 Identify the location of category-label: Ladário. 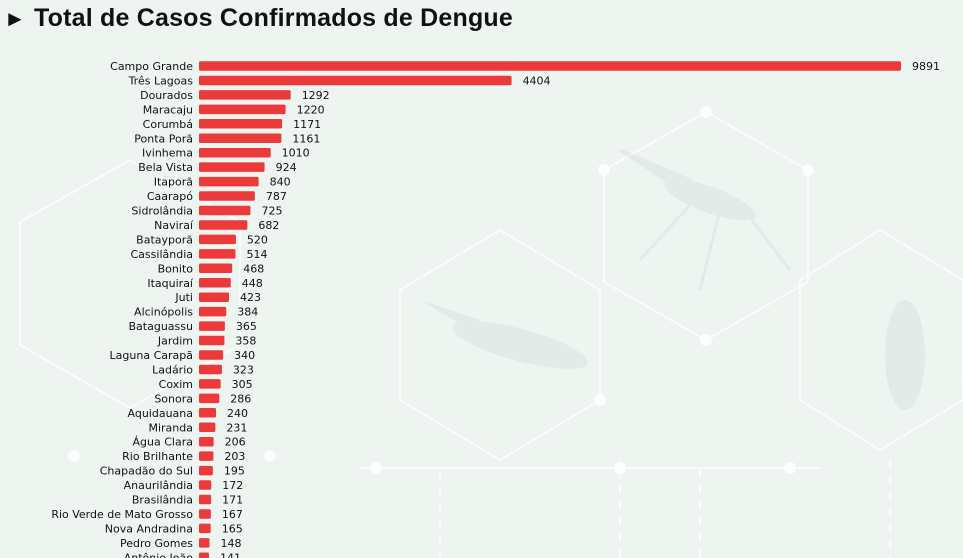
(172, 369).